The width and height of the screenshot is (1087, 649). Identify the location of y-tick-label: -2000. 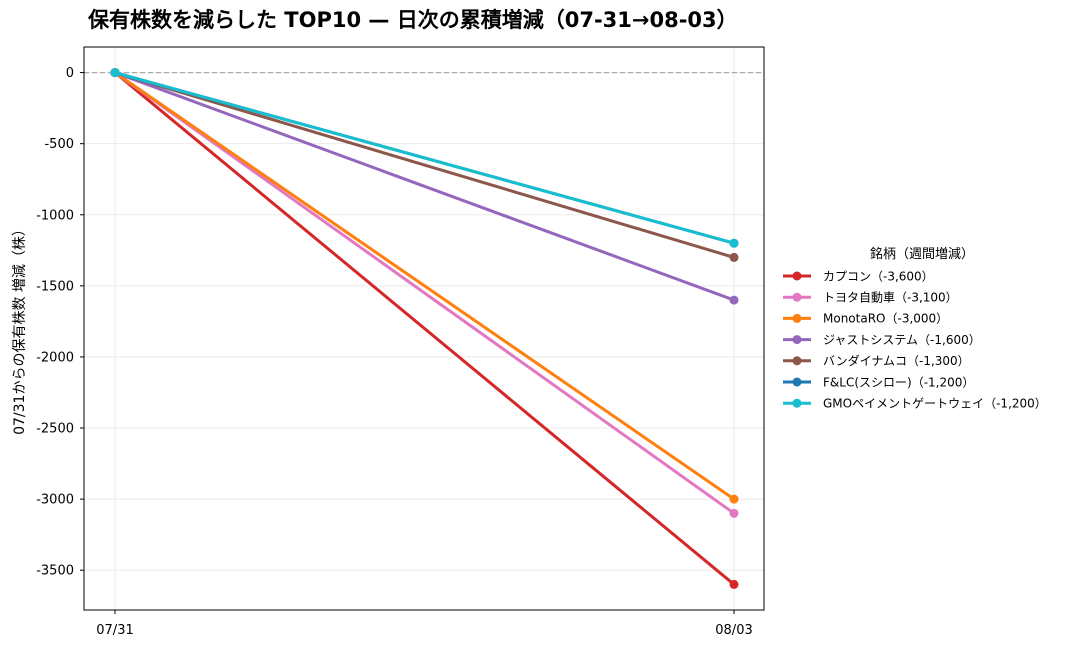
(55, 357).